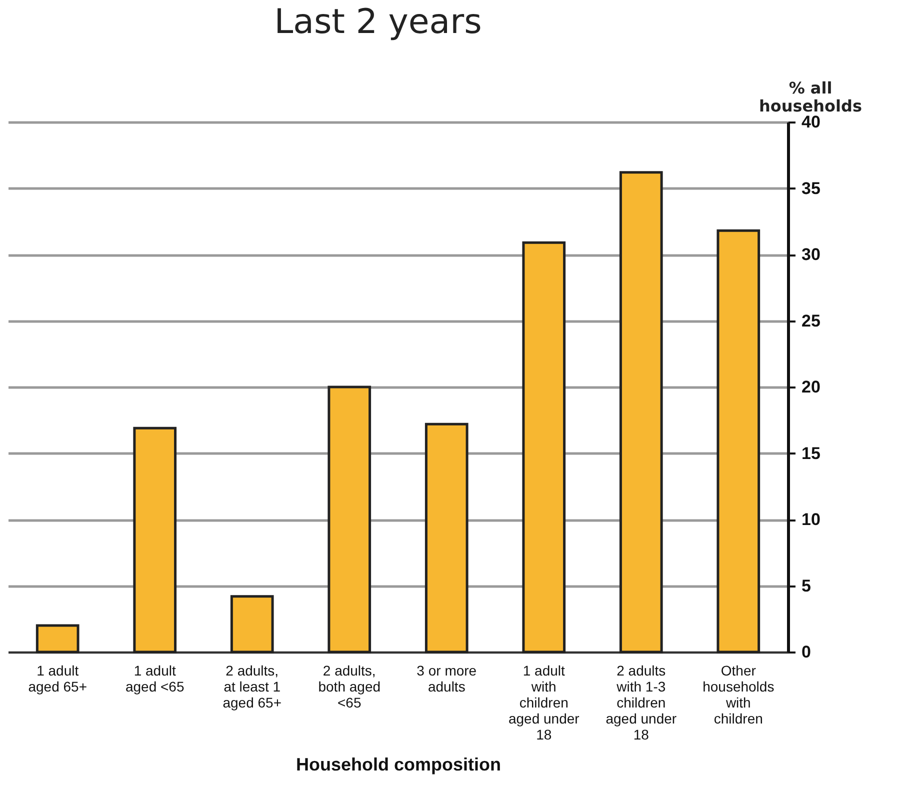 The image size is (900, 809). What do you see at coordinates (810, 97) in the screenshot?
I see `y-axis-title: % all households` at bounding box center [810, 97].